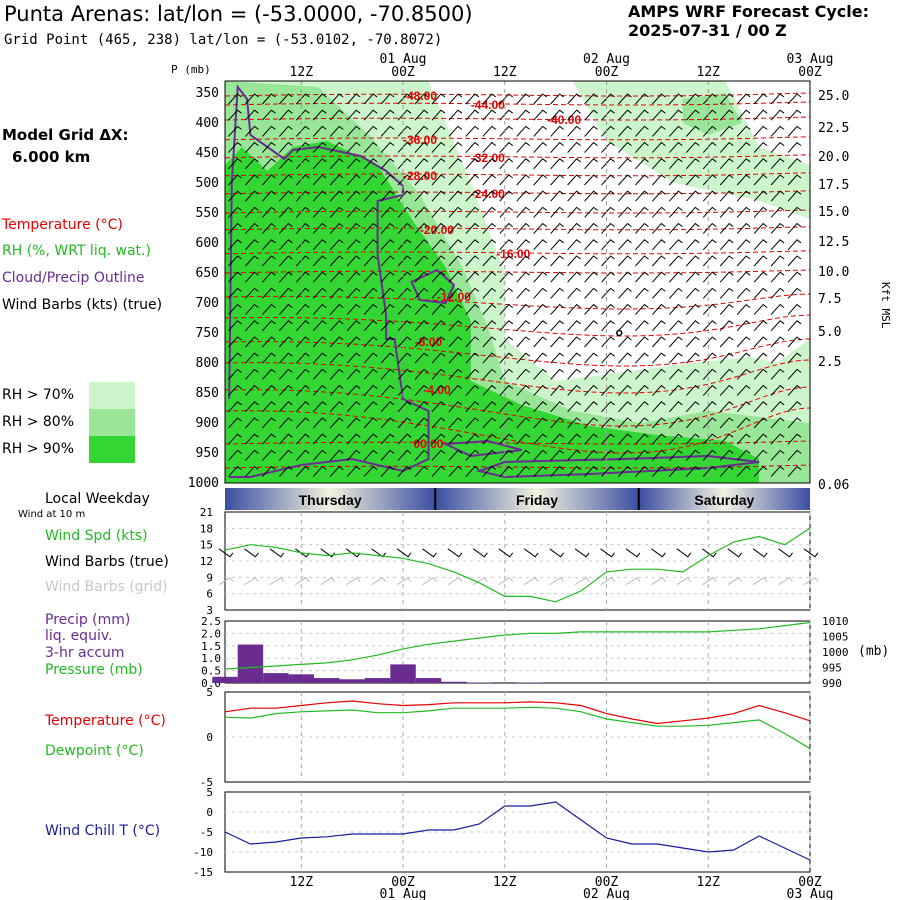 The height and width of the screenshot is (900, 900). What do you see at coordinates (420, 140) in the screenshot?
I see `isotherm-label: -36.00` at bounding box center [420, 140].